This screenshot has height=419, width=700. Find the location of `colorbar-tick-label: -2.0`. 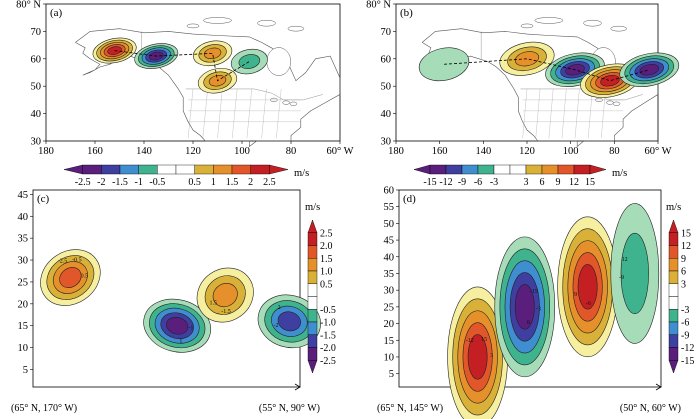

colorbar-tick-label: -2.0 is located at coordinates (328, 348).